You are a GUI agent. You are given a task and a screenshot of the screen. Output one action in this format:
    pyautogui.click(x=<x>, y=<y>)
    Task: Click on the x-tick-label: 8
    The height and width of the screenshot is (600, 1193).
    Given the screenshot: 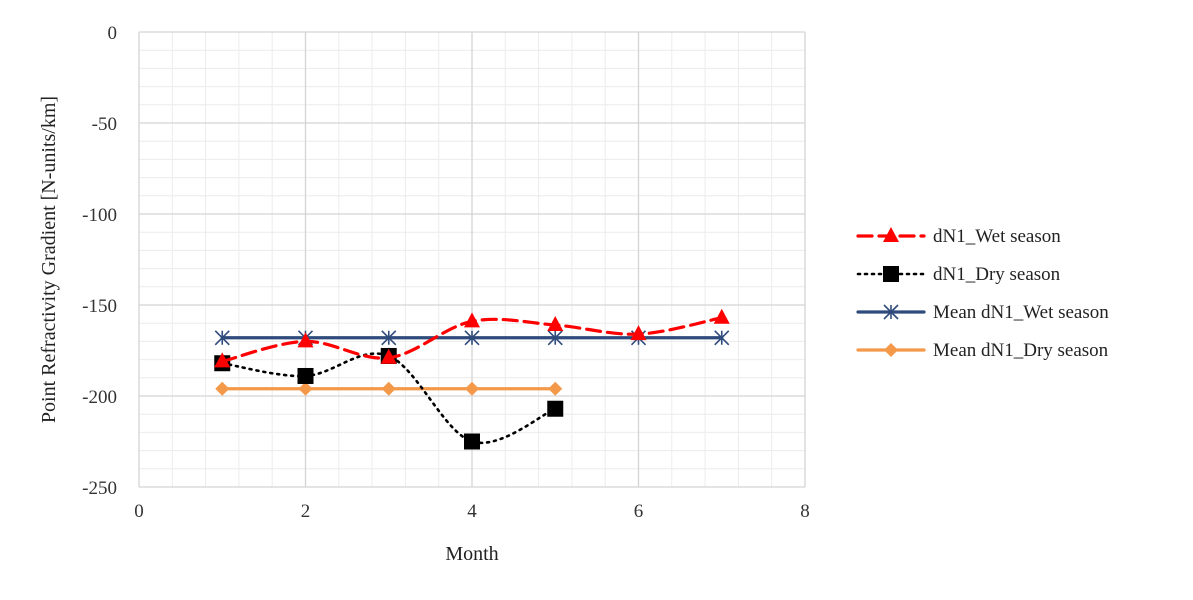 What is the action you would take?
    pyautogui.click(x=805, y=511)
    